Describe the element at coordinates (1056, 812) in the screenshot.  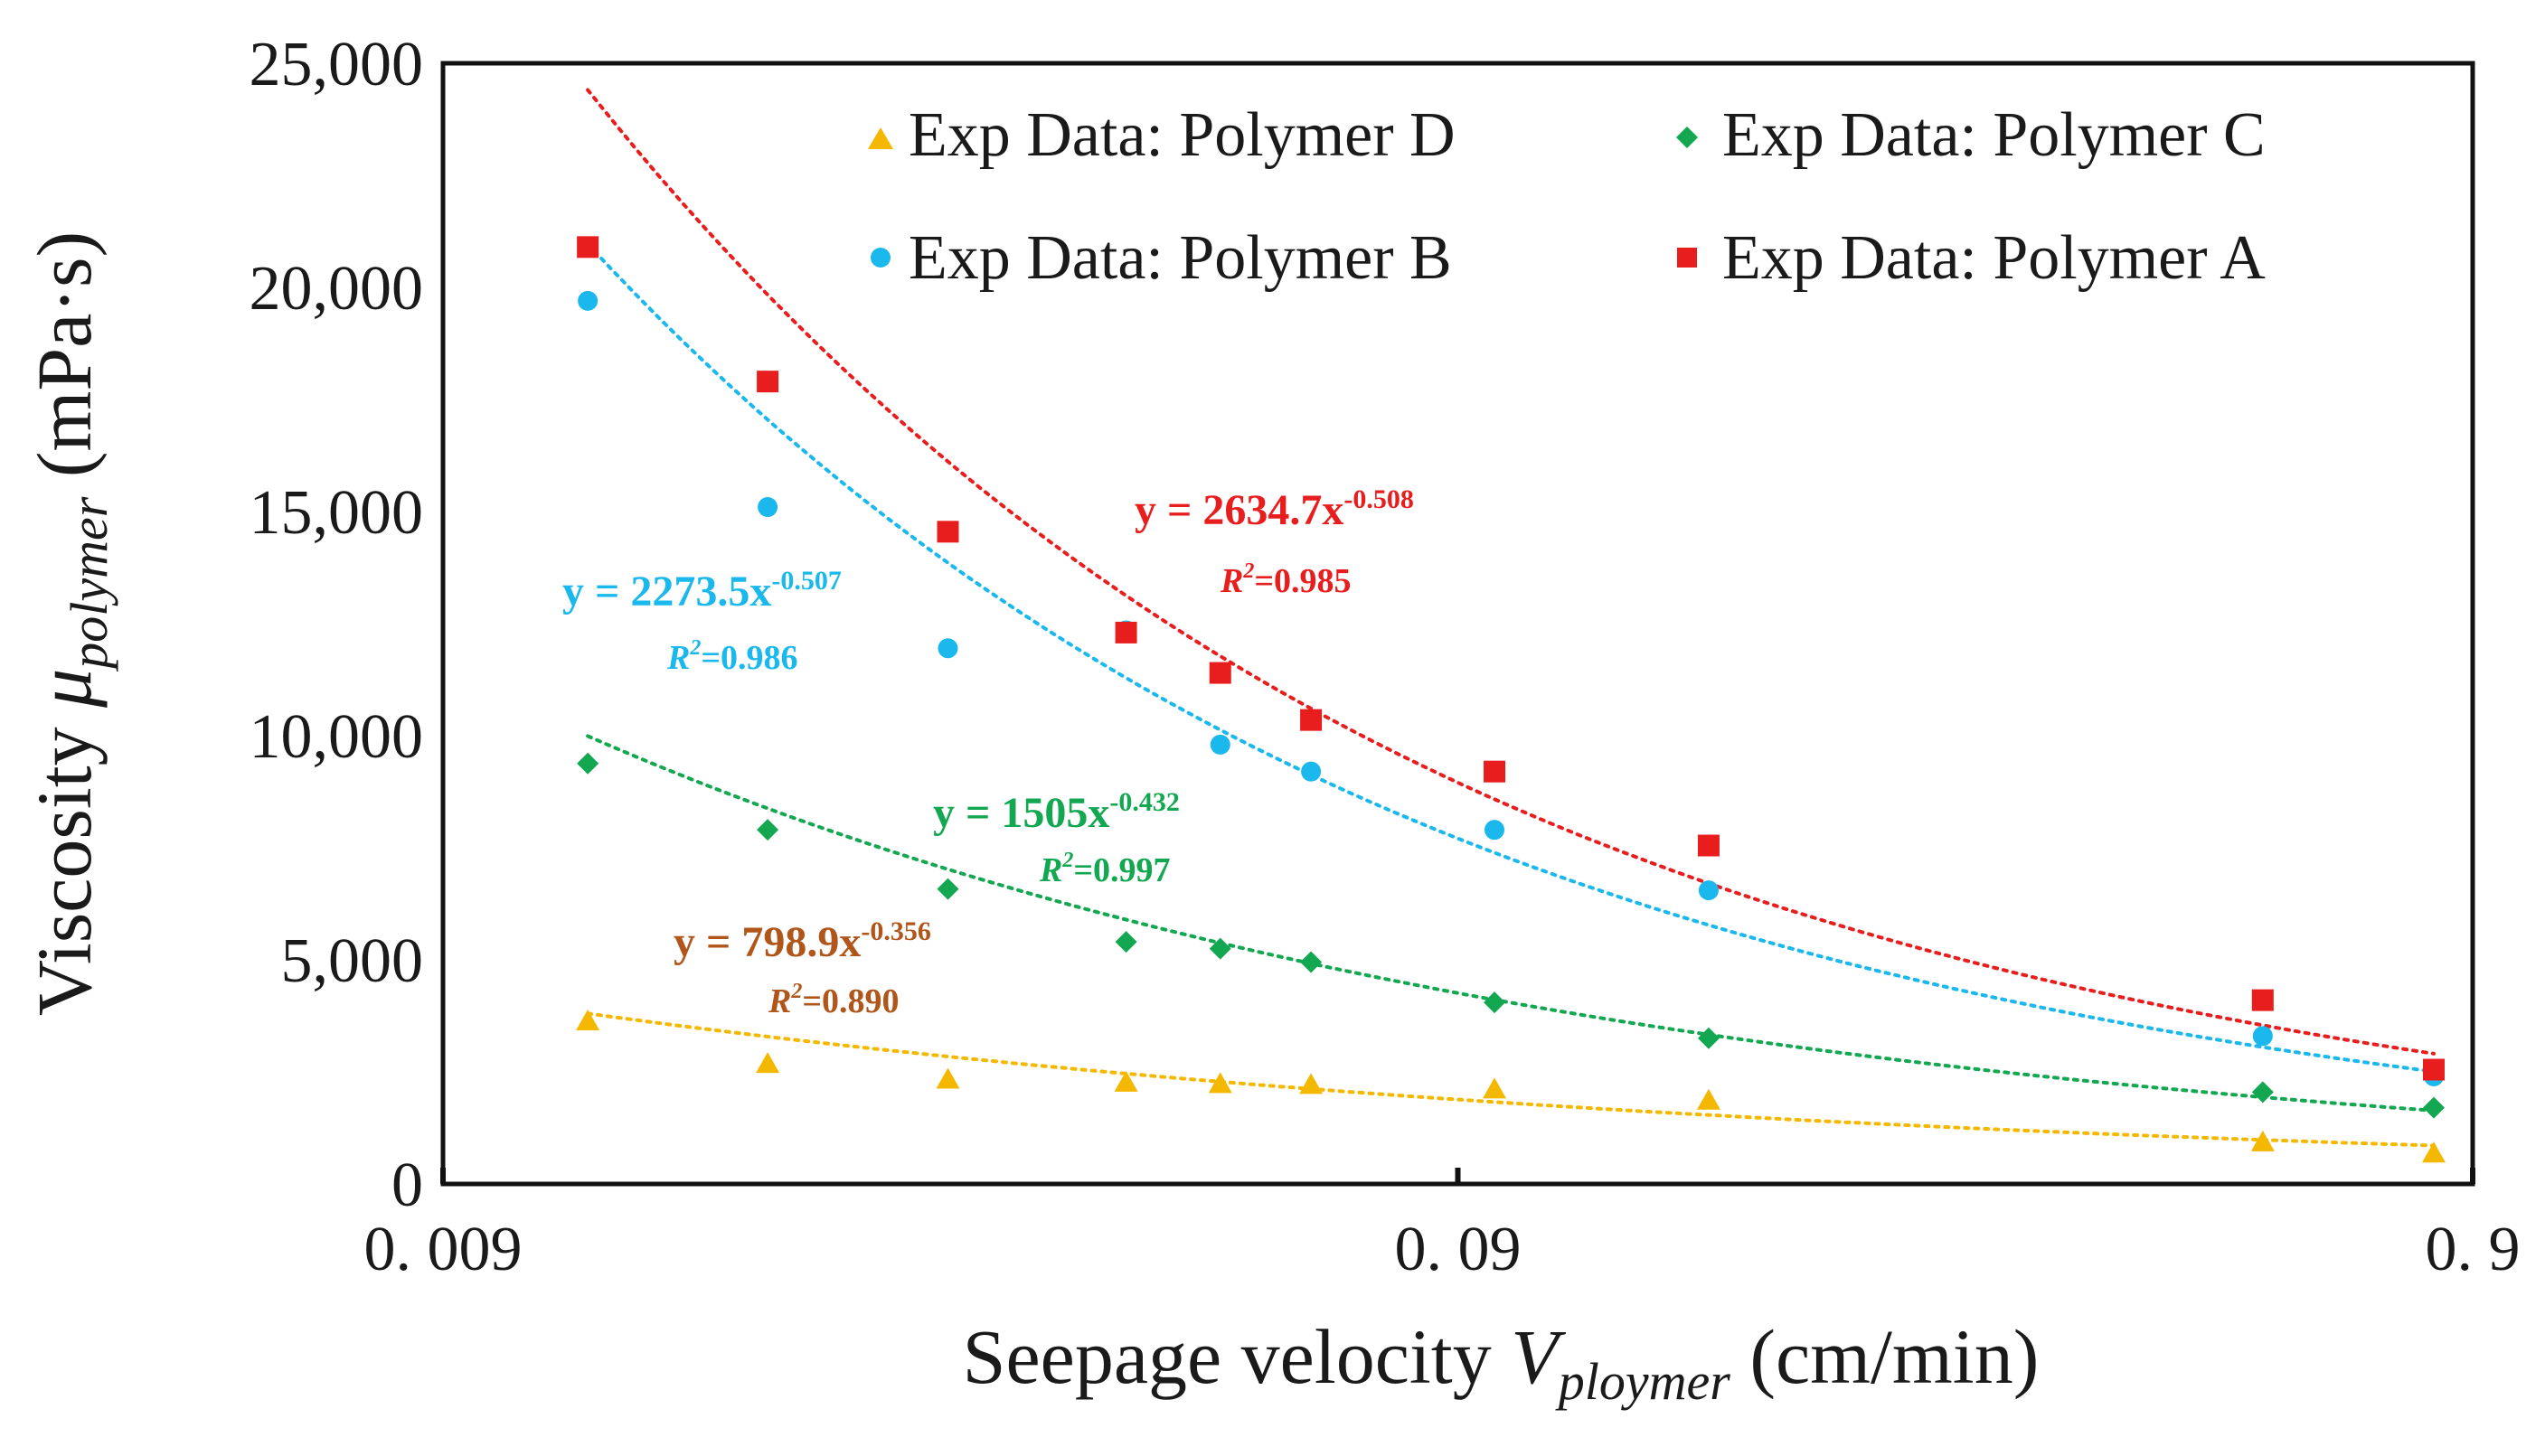
I see `fit-equation-polymer-c: y = 1505x-0.432` at that location.